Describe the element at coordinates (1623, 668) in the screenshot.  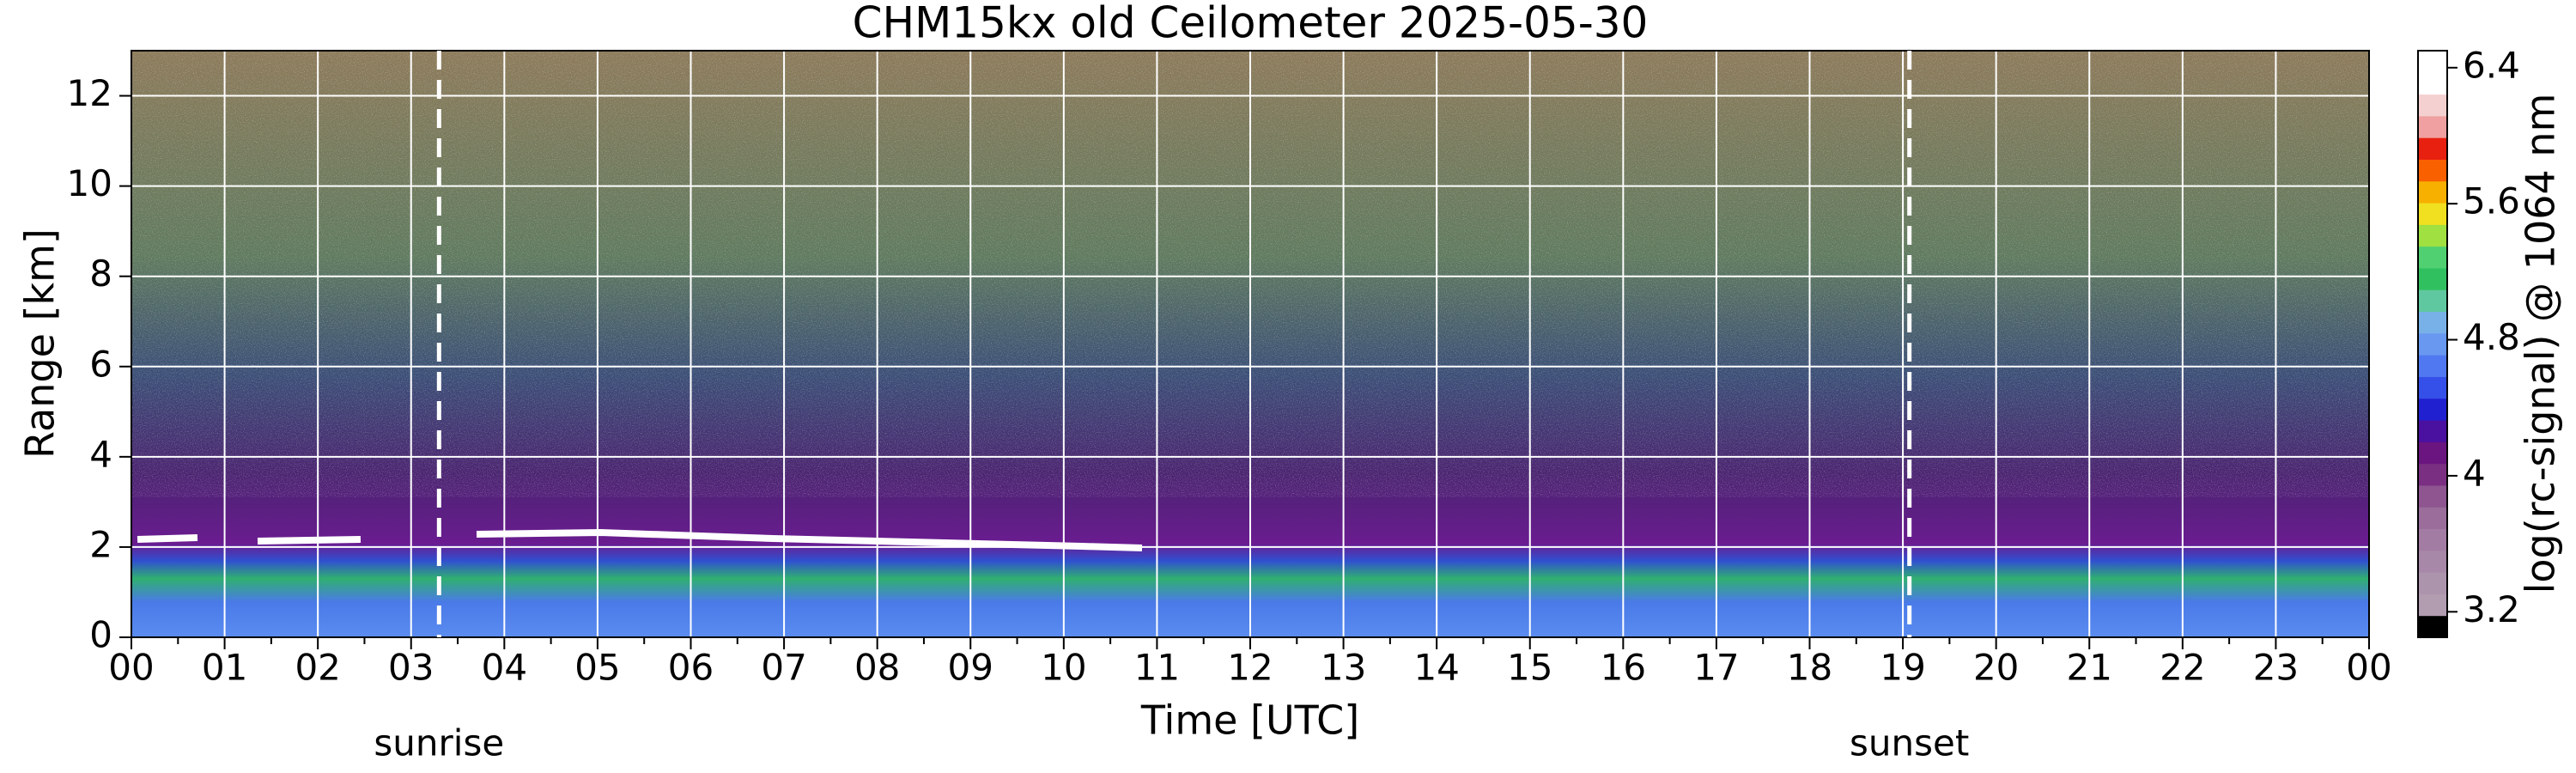
I see `x-tick-label: 16` at that location.